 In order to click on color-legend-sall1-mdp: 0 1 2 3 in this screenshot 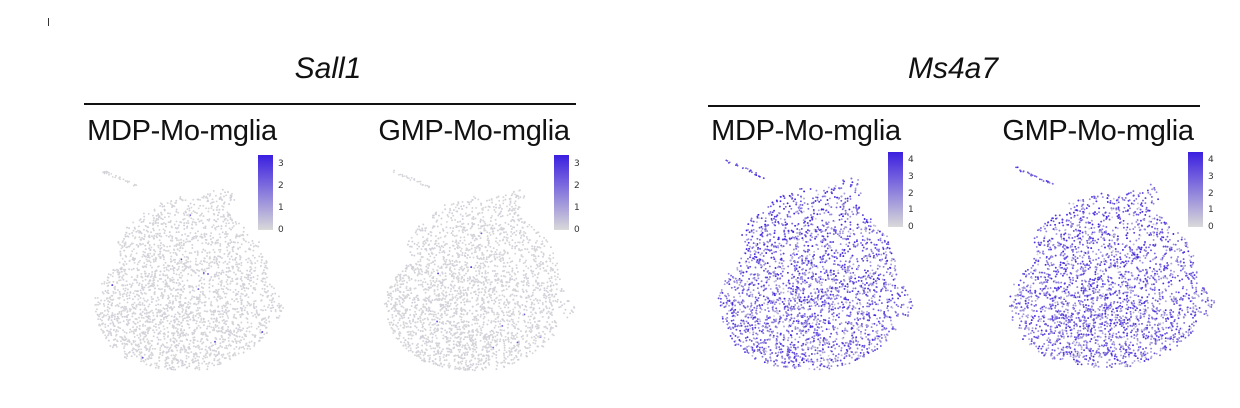, I will do `click(276, 195)`.